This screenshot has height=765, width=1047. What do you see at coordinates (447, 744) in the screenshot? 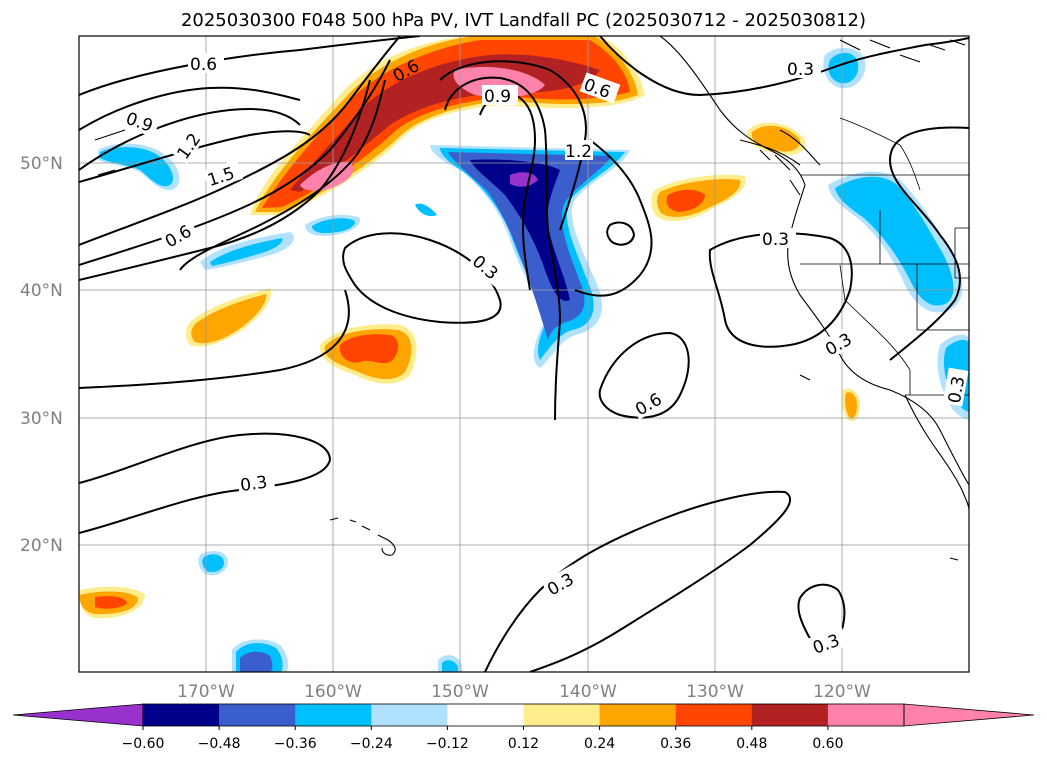
I see `colorbar-tick-label: −0.12` at bounding box center [447, 744].